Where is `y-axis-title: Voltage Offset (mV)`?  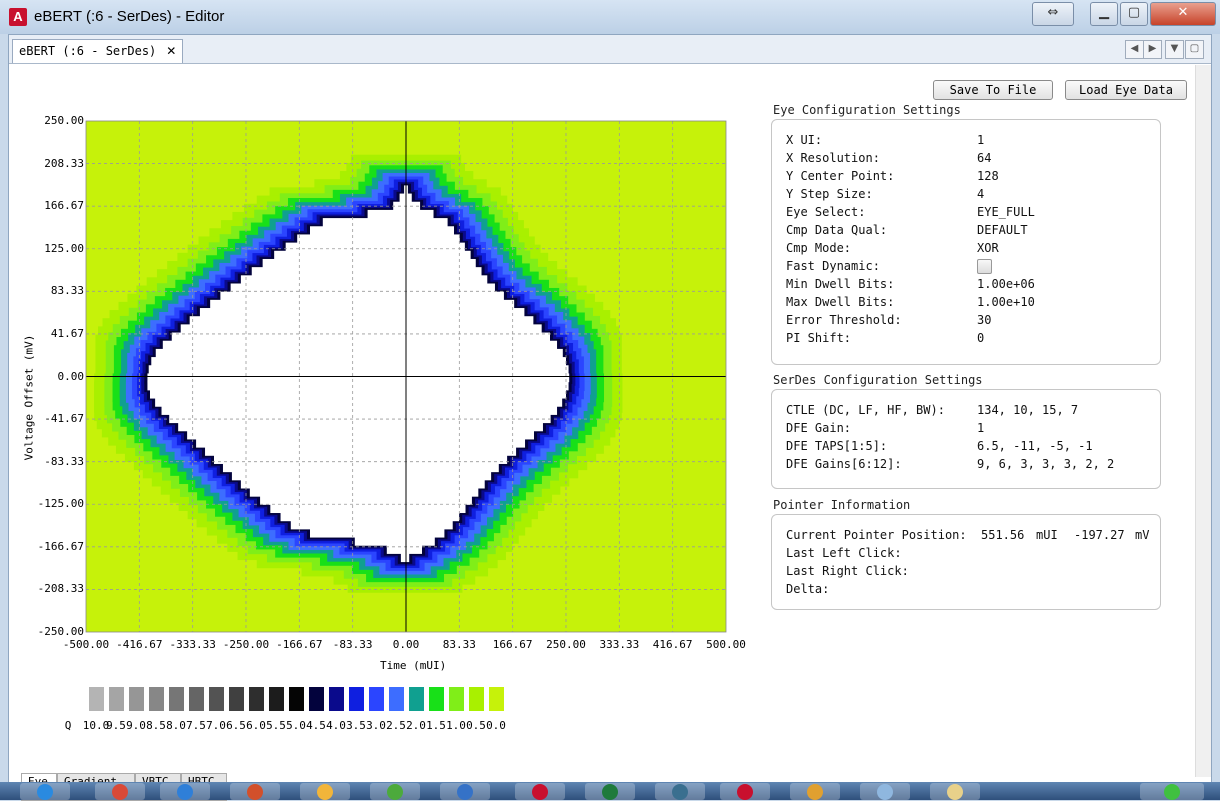 y-axis-title: Voltage Offset (mV) is located at coordinates (29, 397).